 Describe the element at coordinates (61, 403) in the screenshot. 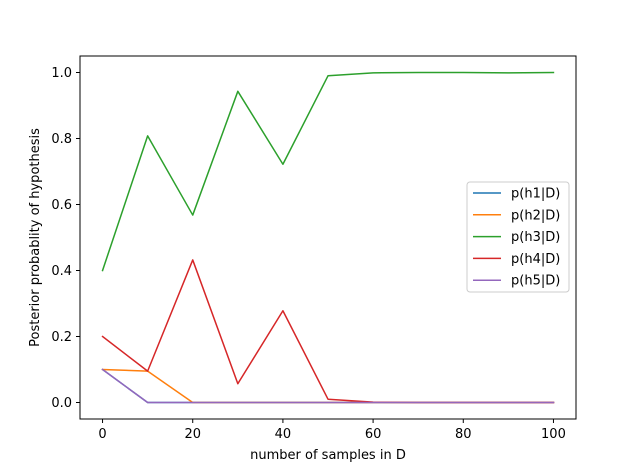

I see `y-tick-label: 0.0` at that location.